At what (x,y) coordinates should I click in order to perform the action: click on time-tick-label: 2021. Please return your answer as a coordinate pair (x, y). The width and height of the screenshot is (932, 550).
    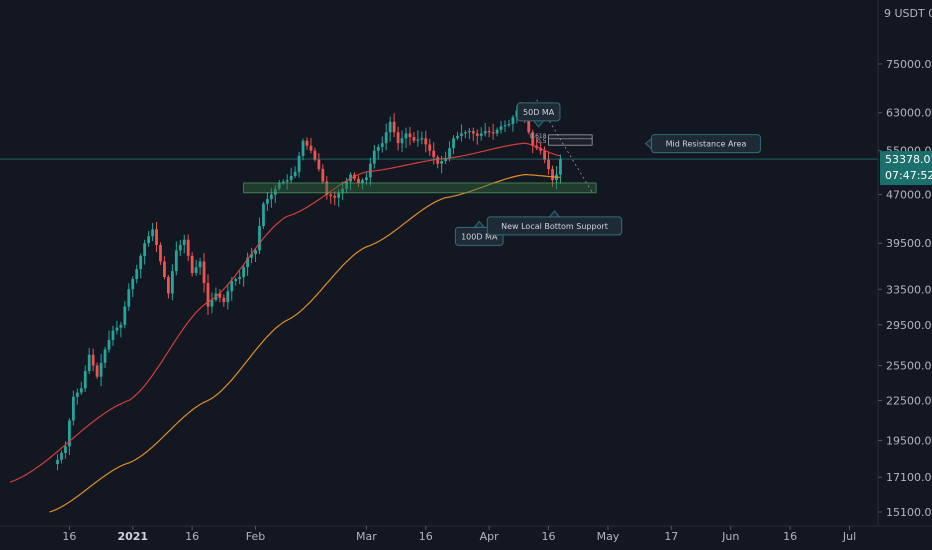
    Looking at the image, I should click on (132, 536).